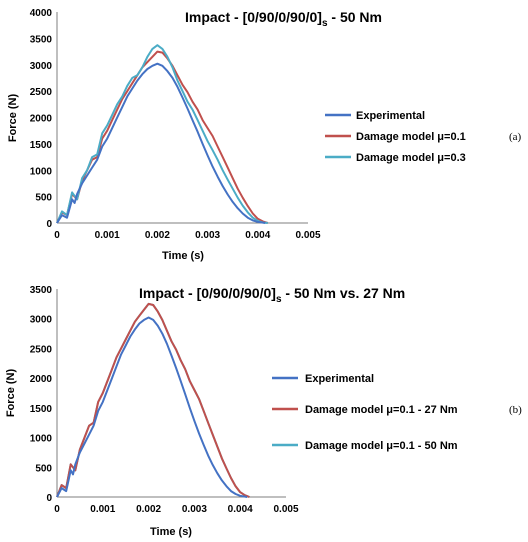 This screenshot has height=542, width=528. Describe the element at coordinates (41, 394) in the screenshot. I see `chart-b-y-ticks: 0 500 1000 1500 2000 2500 3000 3500` at that location.